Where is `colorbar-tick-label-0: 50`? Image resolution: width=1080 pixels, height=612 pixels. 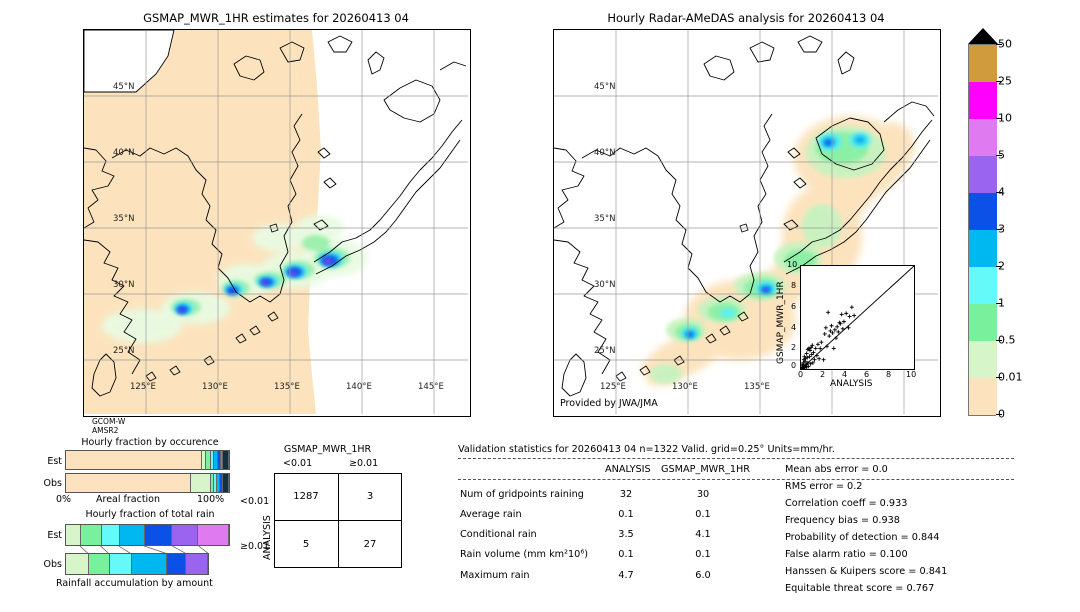 colorbar-tick-label-0: 50 is located at coordinates (1005, 44).